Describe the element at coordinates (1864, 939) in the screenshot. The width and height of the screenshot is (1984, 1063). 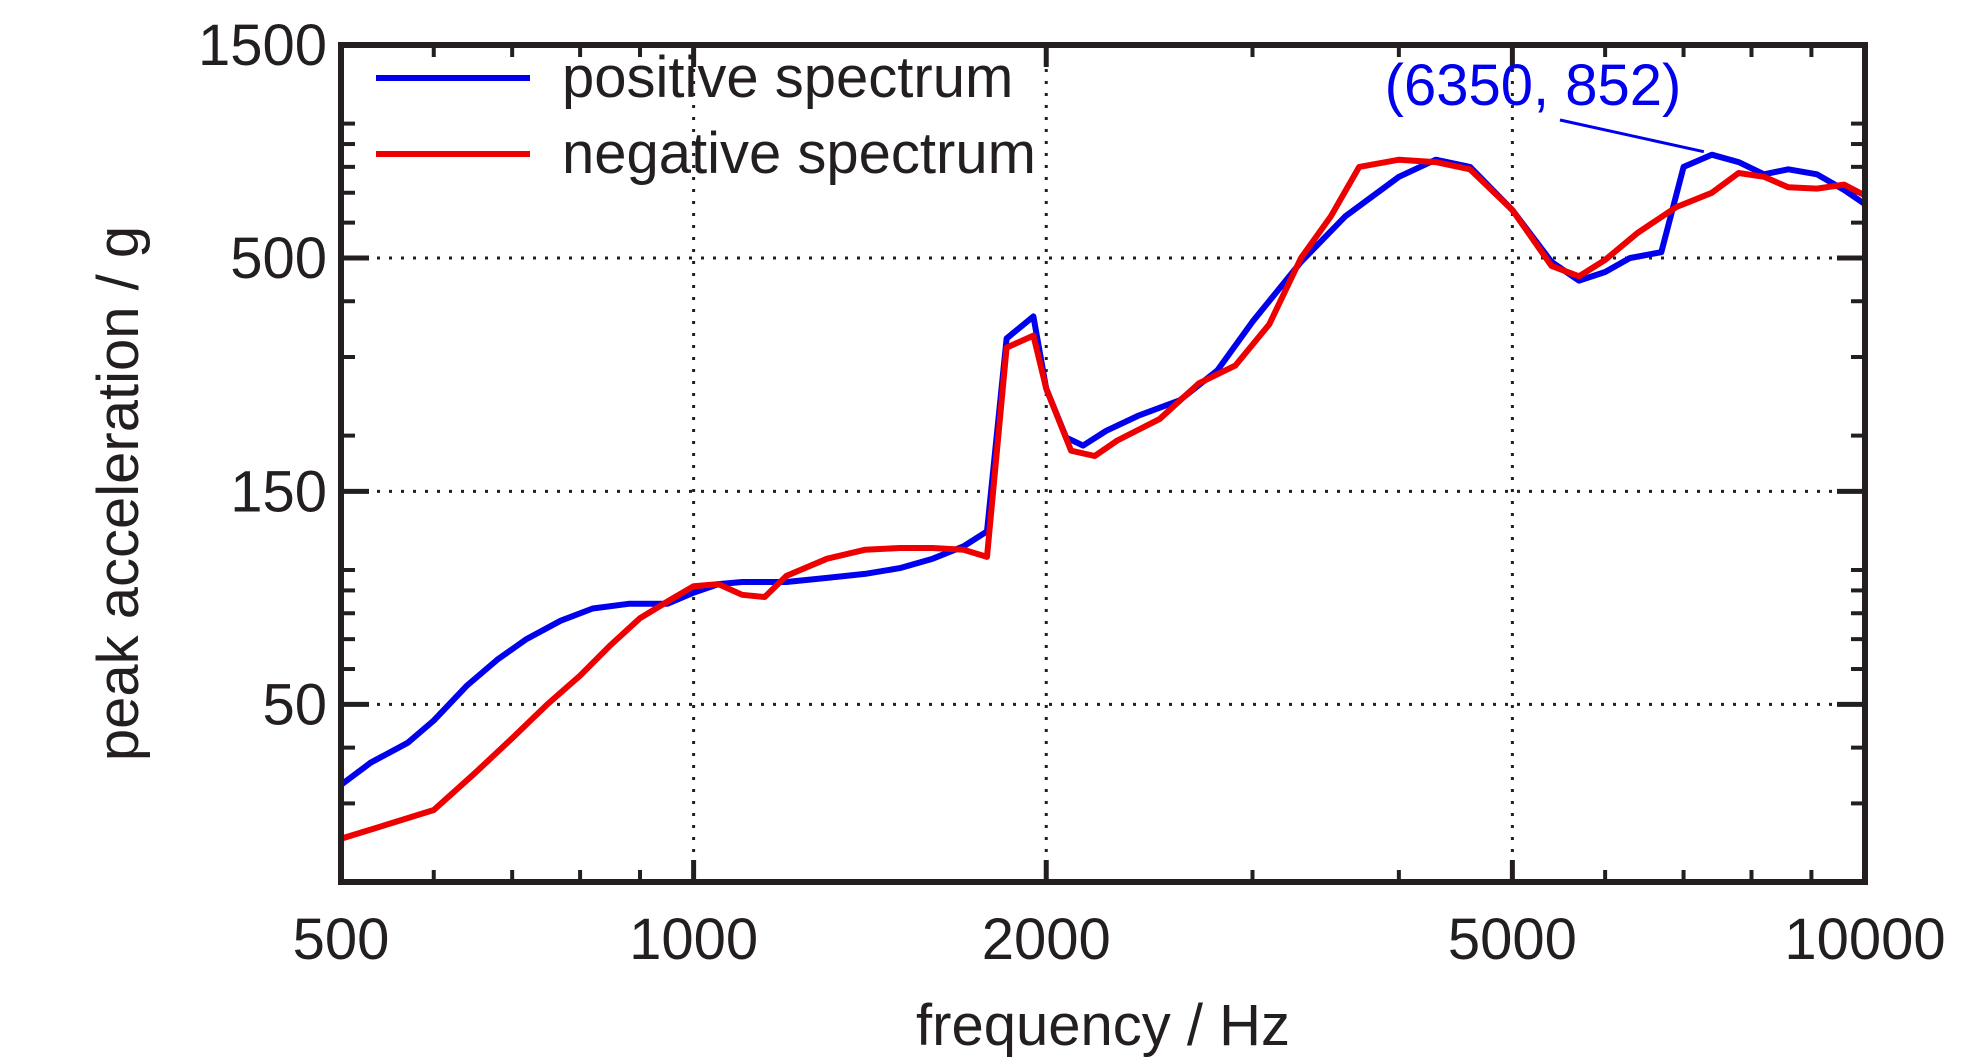
I see `x-tick-label: 10000` at that location.